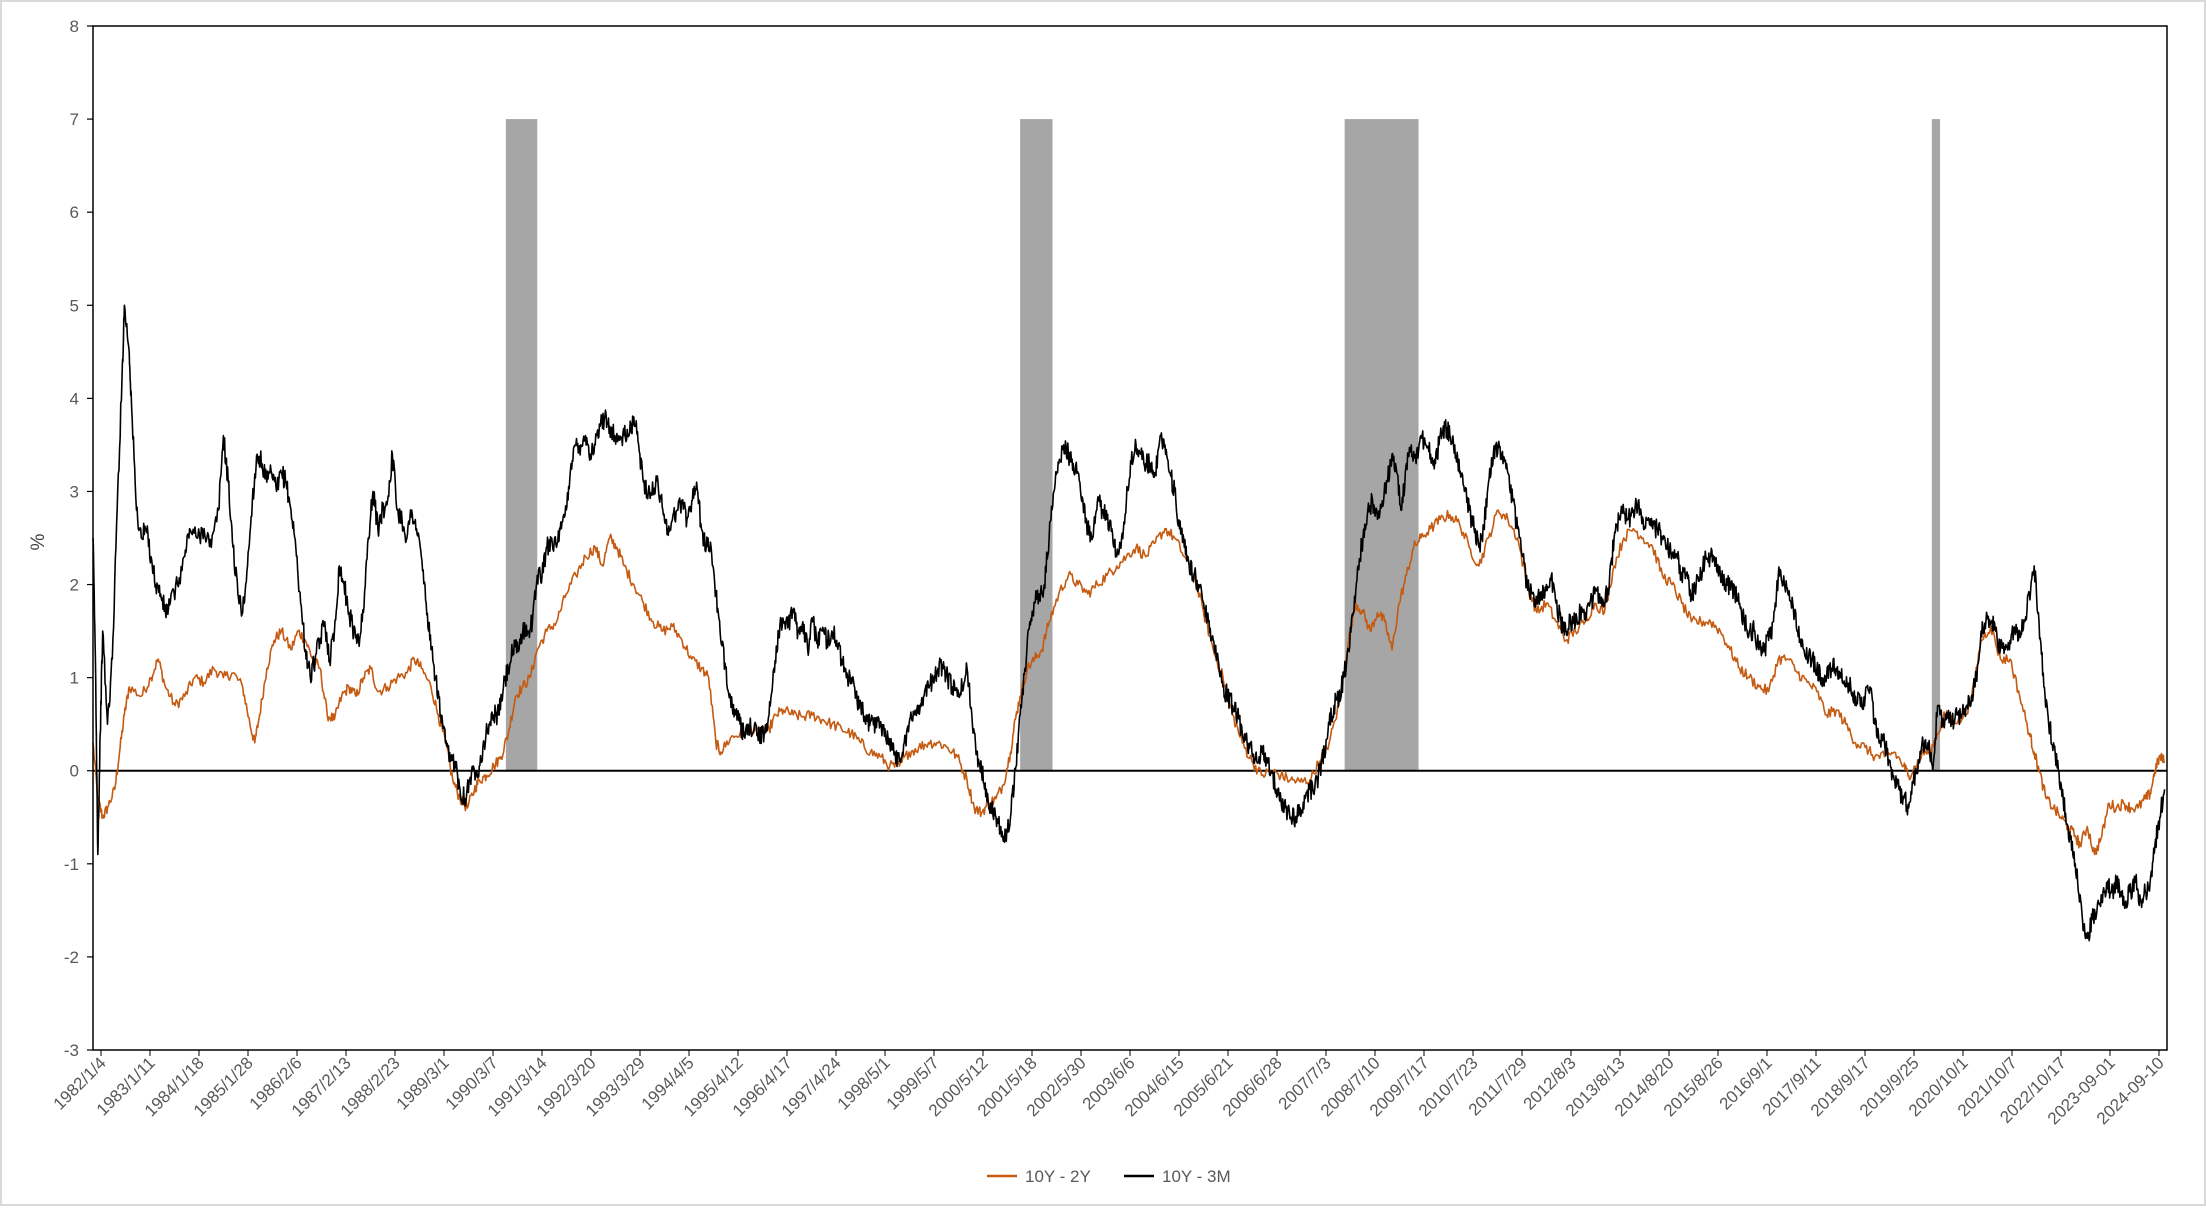  I want to click on legend-item-10y-3m: 10Y - 3M, so click(1177, 1176).